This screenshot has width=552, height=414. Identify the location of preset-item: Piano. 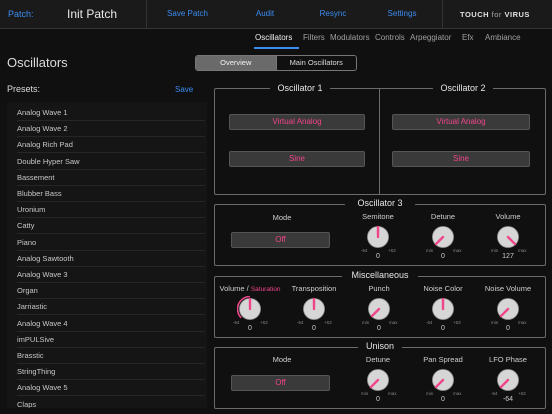
(111, 243).